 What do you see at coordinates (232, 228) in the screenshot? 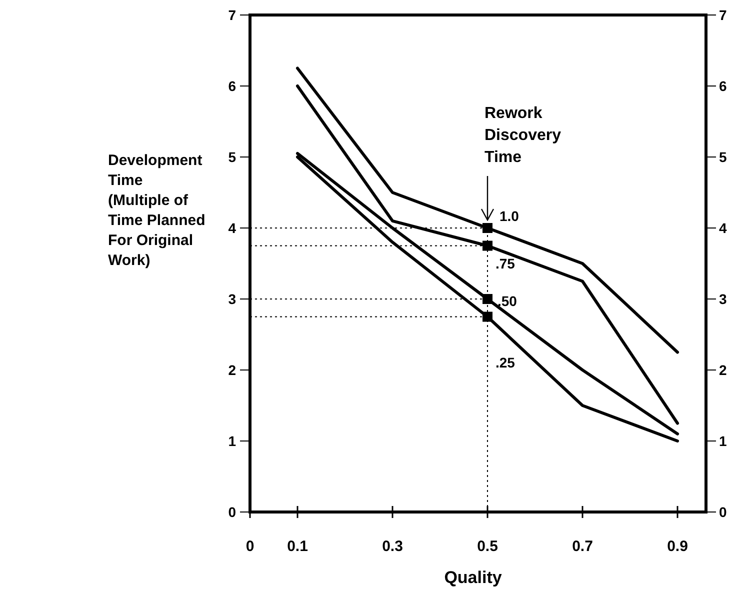
I see `y-tick-label: 4` at bounding box center [232, 228].